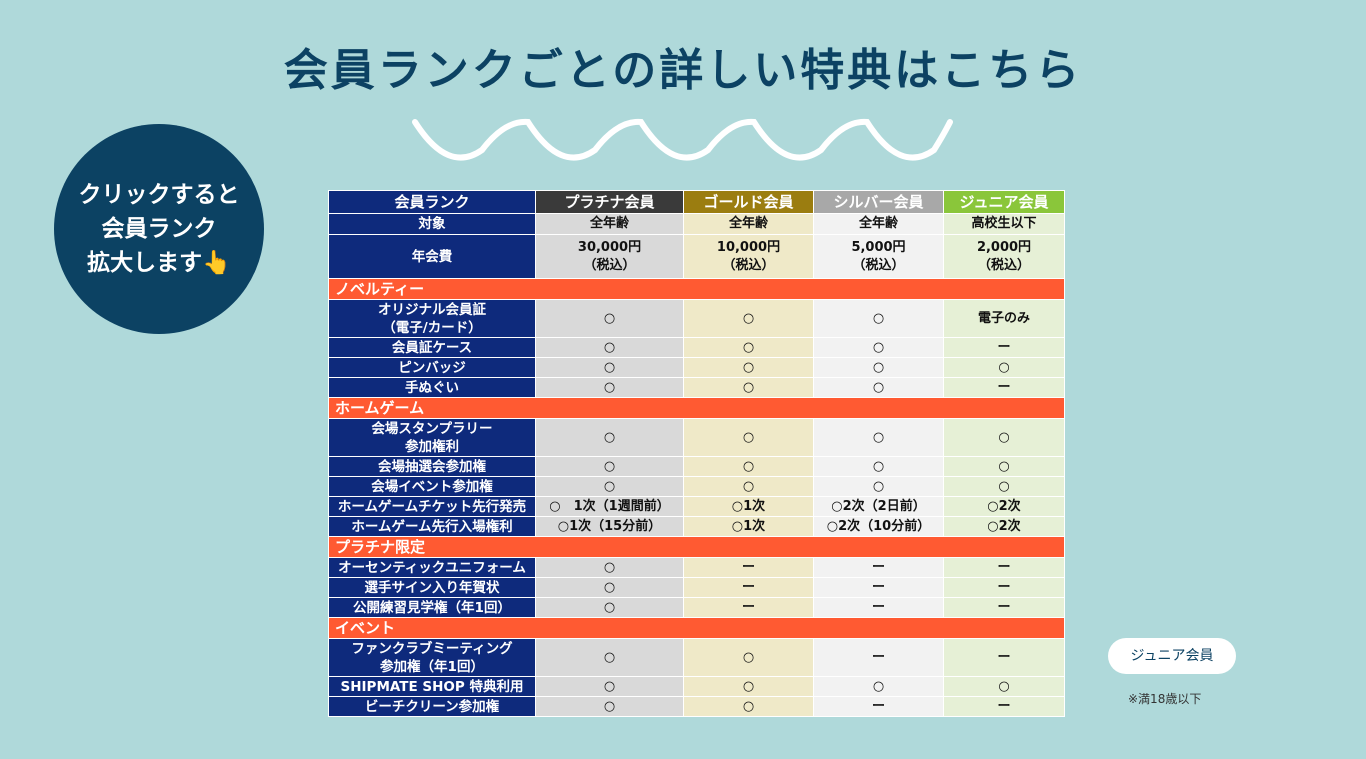 The image size is (1366, 759). I want to click on benefit-label: 会場イベント参加権, so click(432, 486).